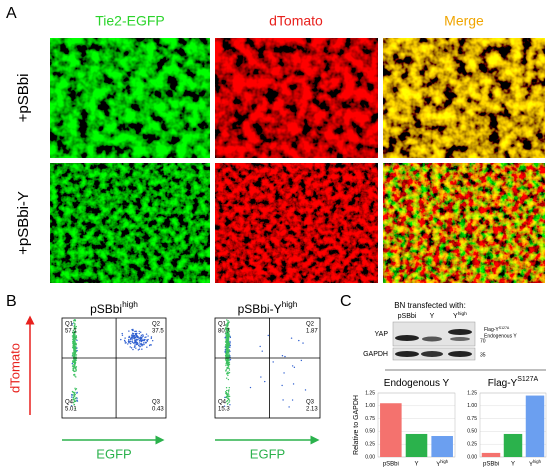  I want to click on band-label-sup: S127A, so click(504, 328).